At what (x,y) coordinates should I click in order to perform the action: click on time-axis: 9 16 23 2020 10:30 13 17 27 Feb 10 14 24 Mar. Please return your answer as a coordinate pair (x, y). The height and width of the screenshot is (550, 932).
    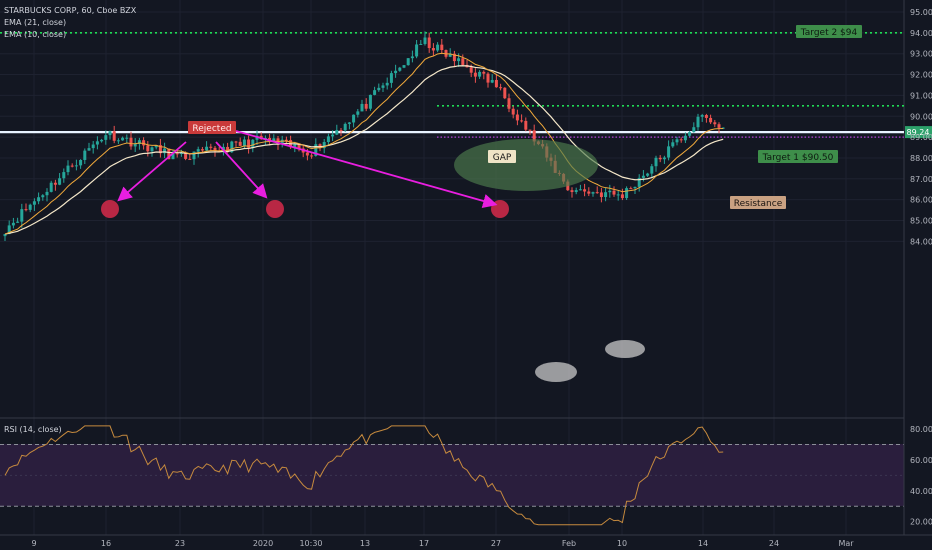
    Looking at the image, I should click on (442, 543).